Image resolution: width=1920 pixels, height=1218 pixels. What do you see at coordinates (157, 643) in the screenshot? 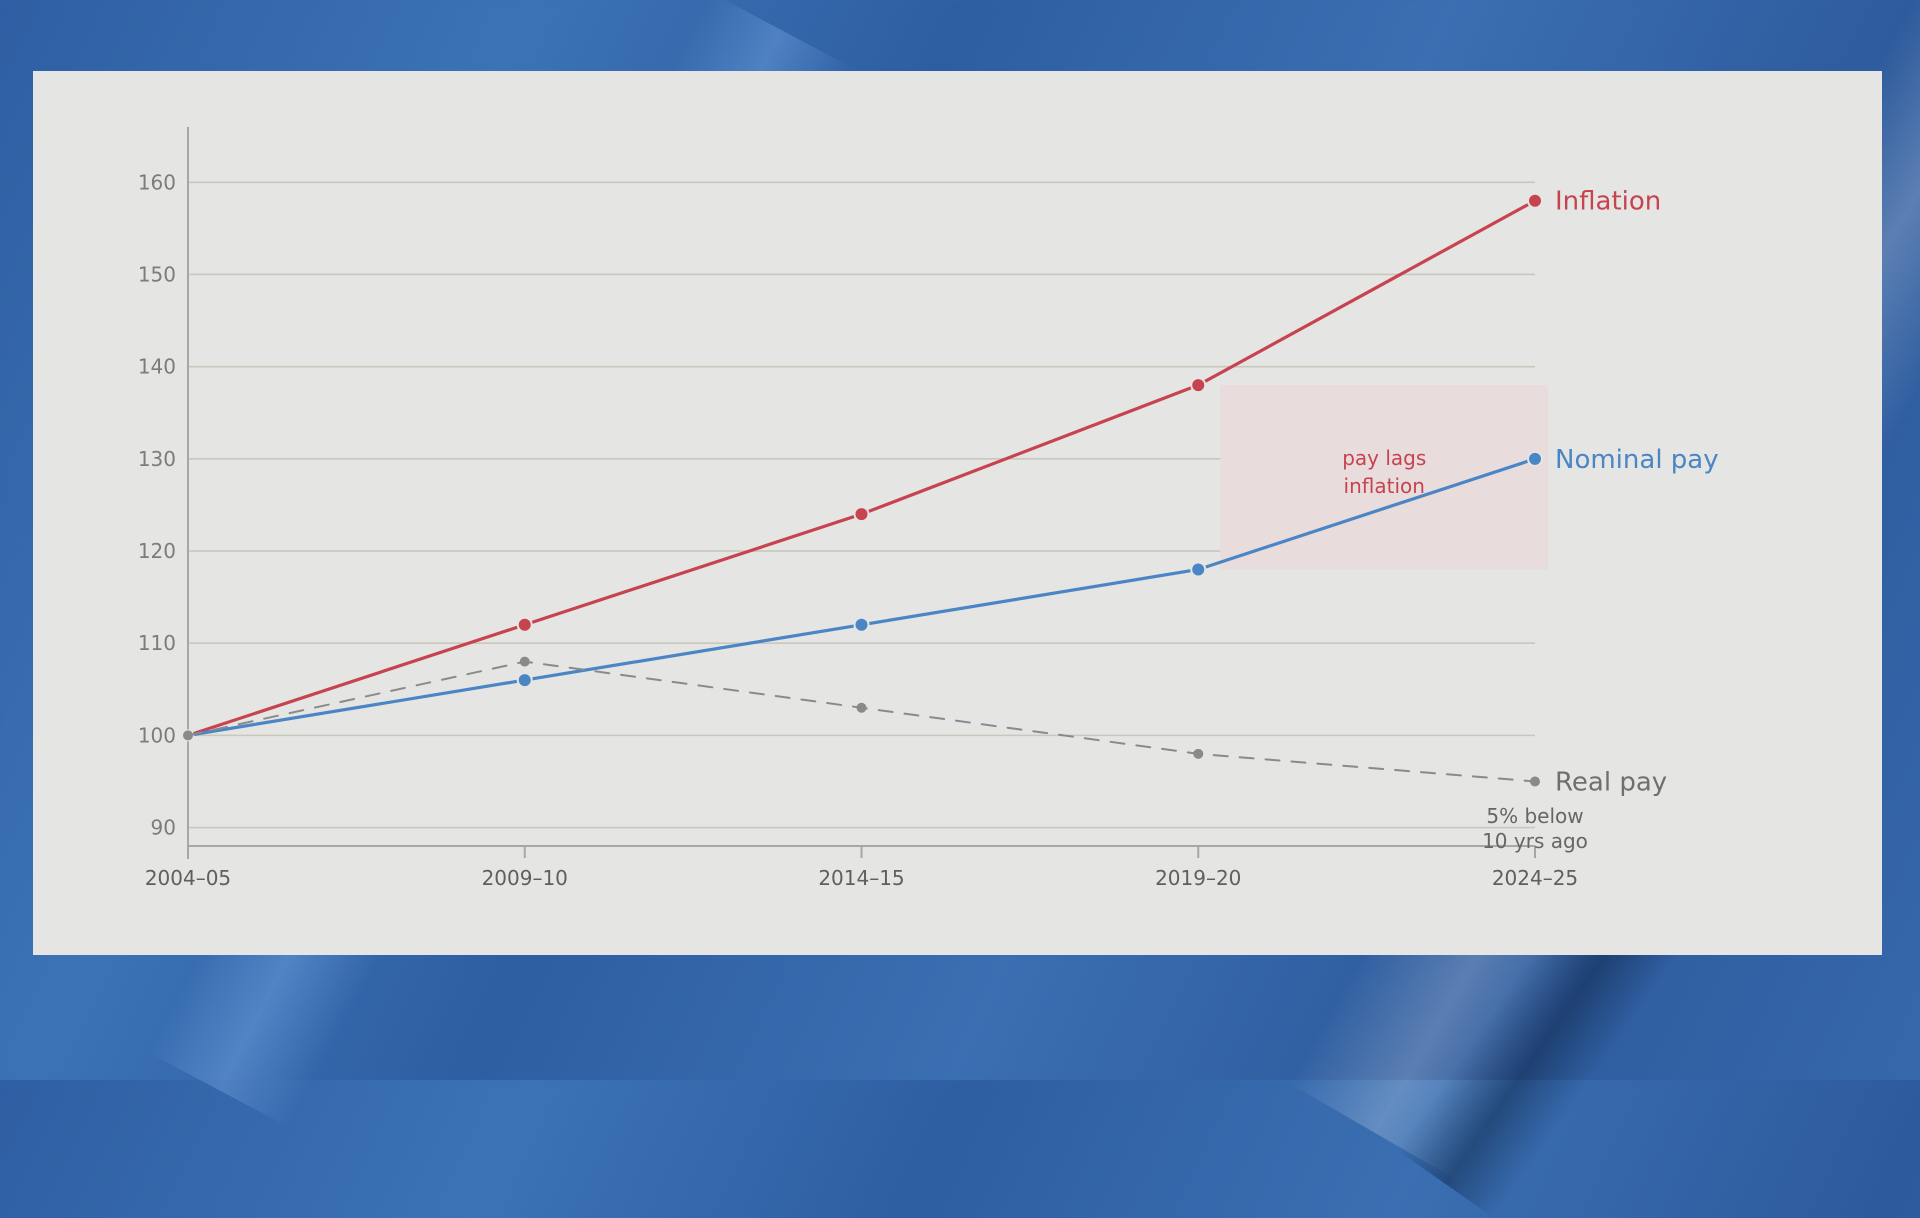
I see `y-tick-label: 110` at bounding box center [157, 643].